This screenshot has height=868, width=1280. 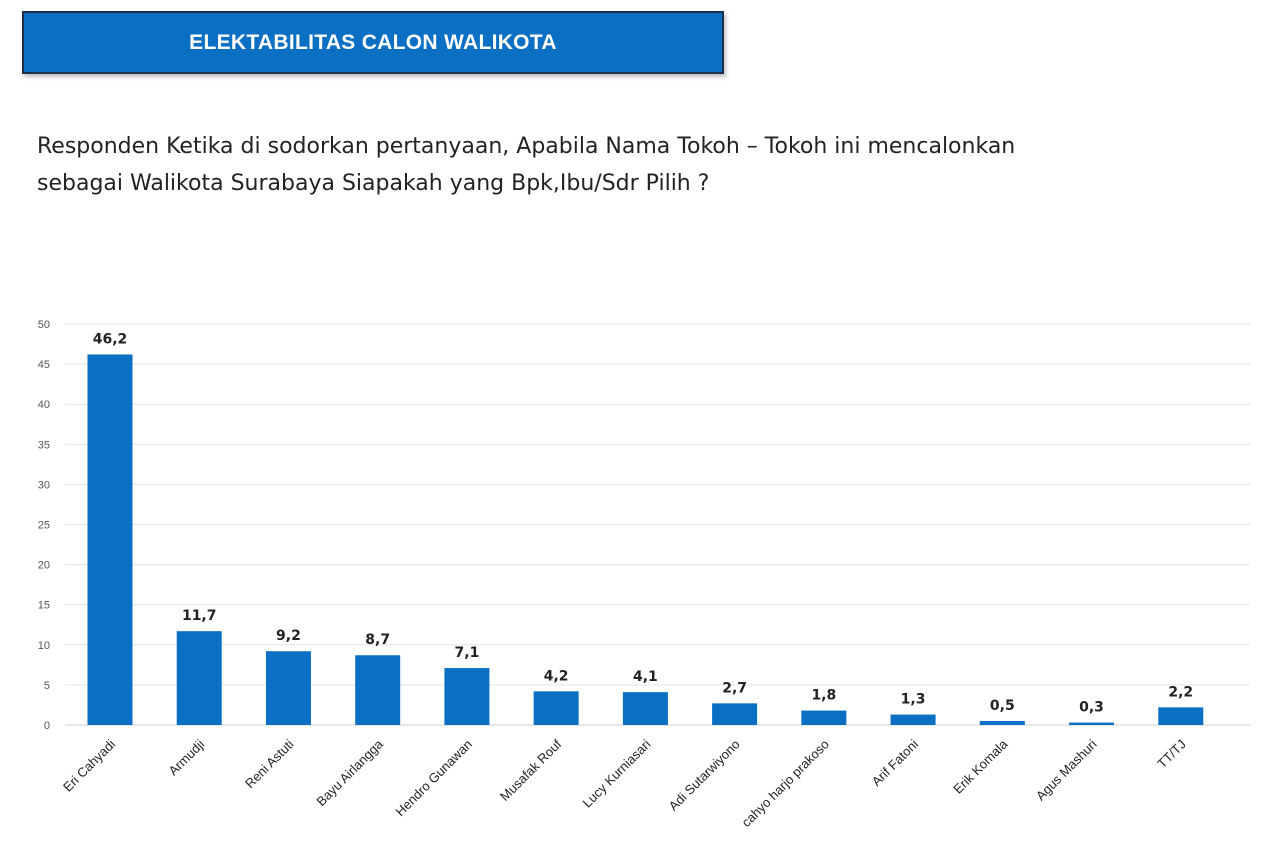 I want to click on data-label: 0,3, so click(x=1091, y=708).